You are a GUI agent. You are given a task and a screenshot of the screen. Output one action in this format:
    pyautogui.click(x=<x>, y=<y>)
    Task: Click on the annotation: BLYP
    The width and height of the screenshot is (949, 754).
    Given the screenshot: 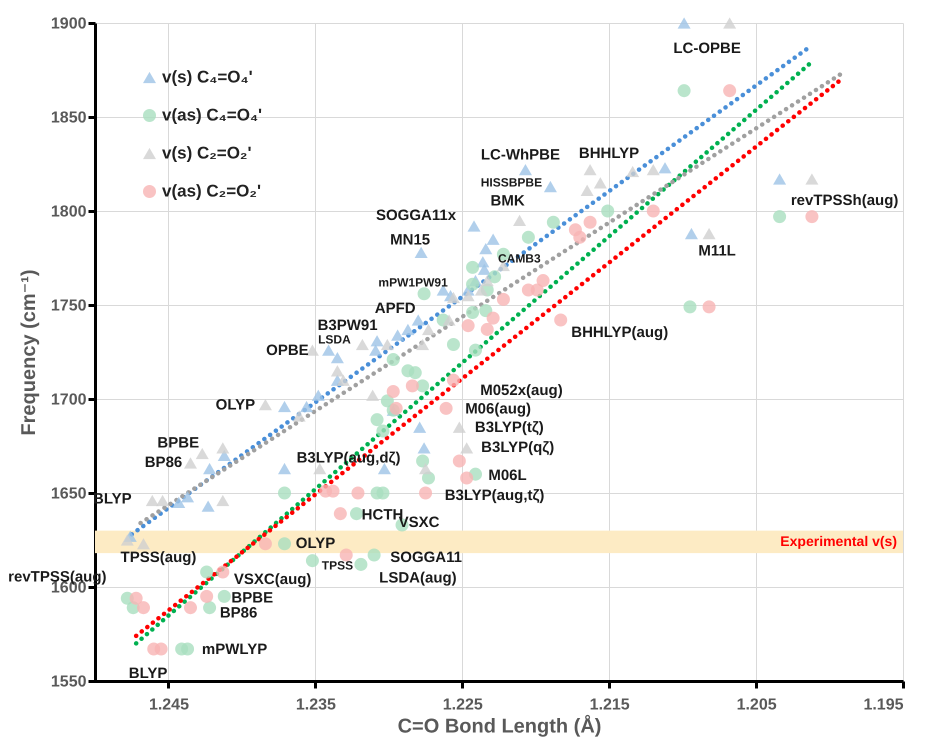 What is the action you would take?
    pyautogui.click(x=148, y=673)
    